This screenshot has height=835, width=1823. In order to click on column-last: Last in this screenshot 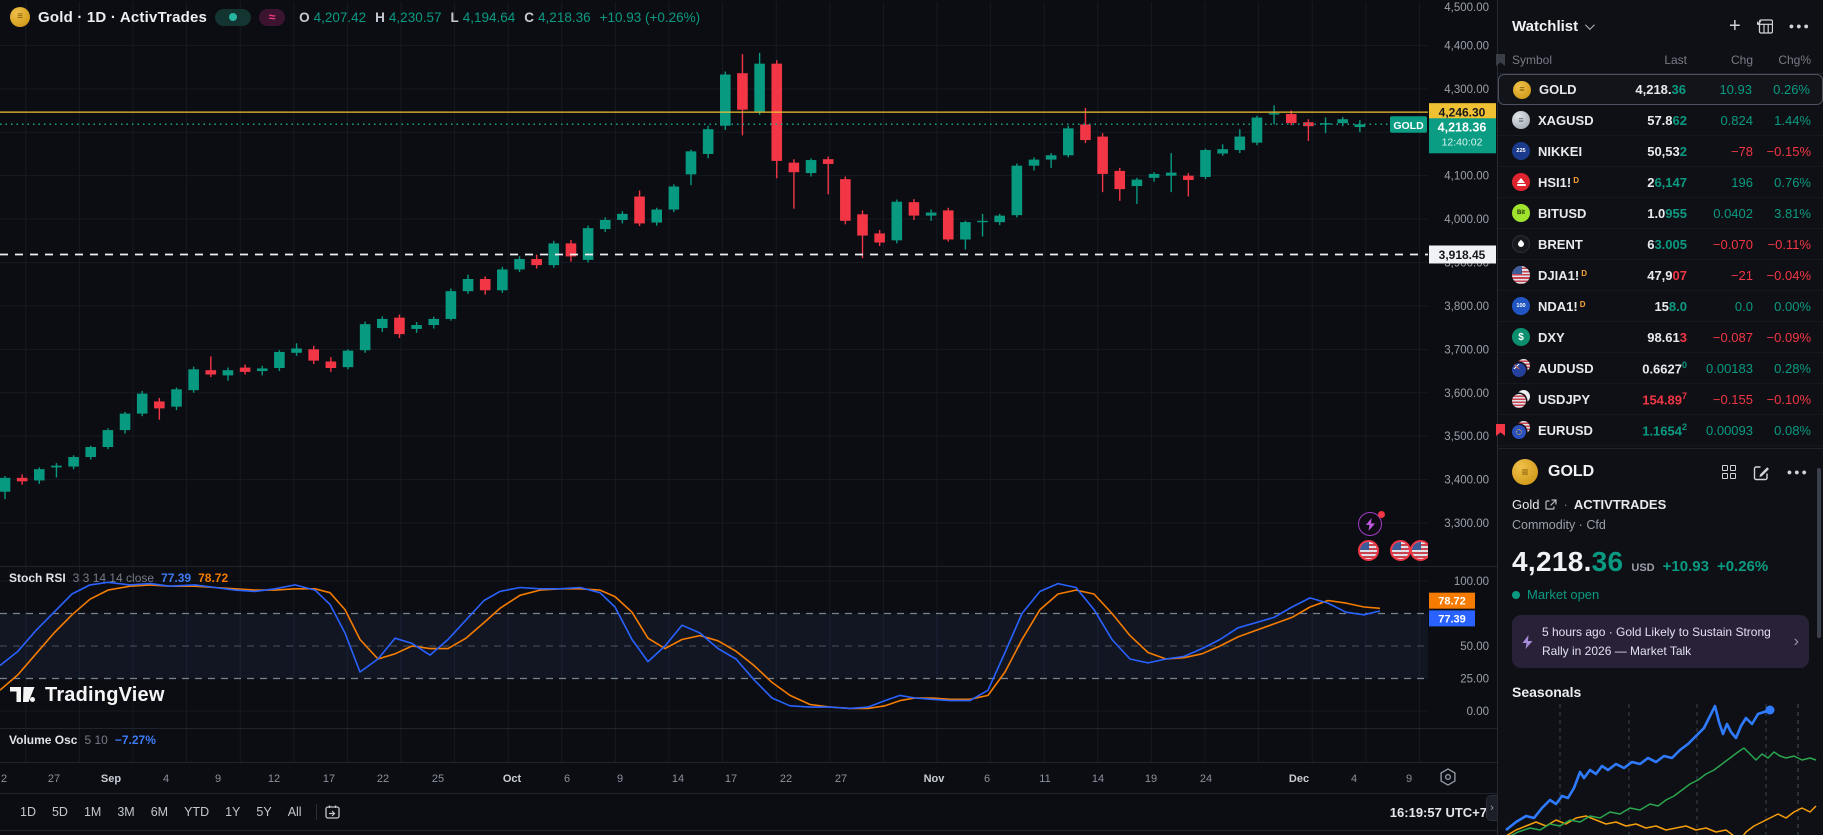, I will do `click(1675, 59)`.